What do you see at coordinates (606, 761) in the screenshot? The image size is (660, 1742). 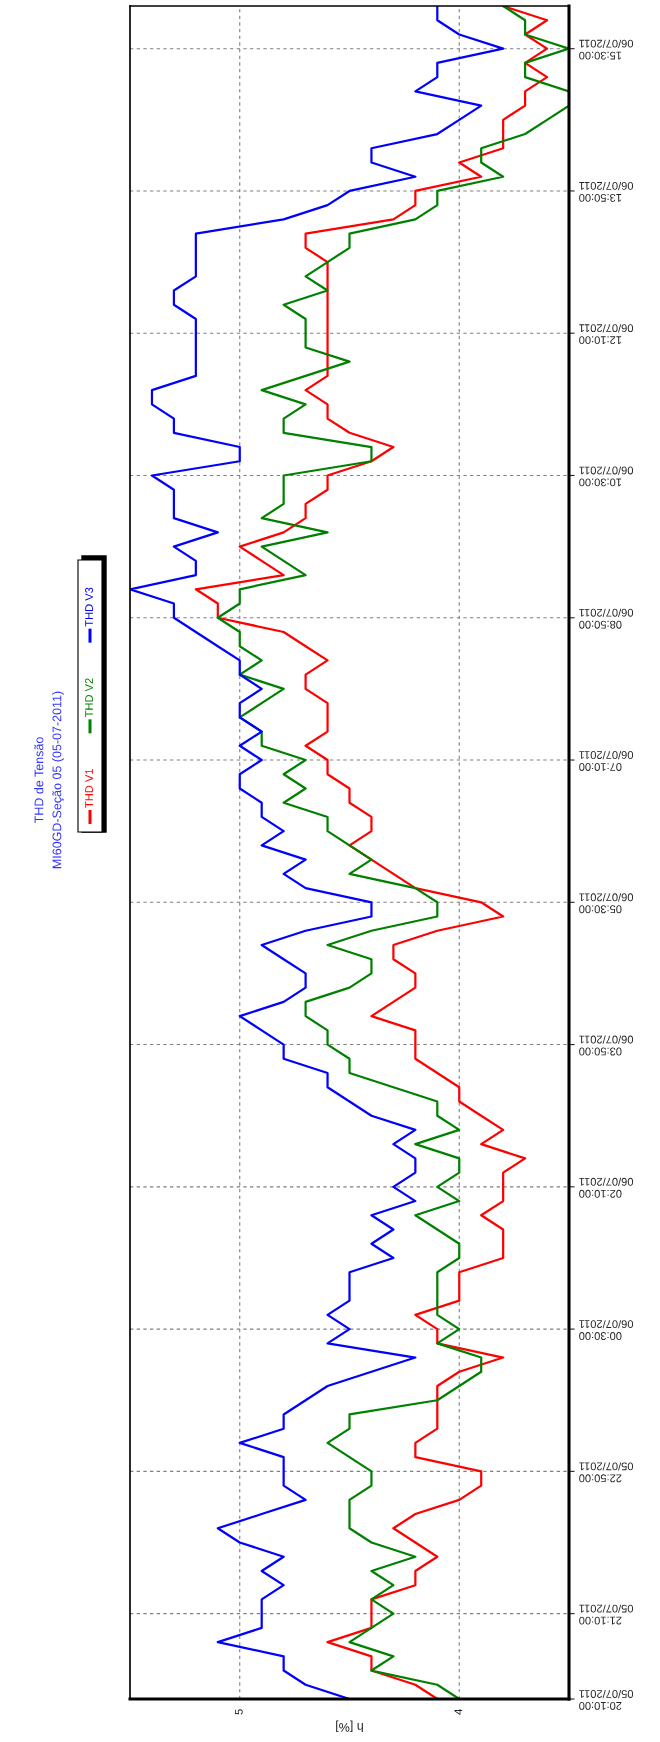 I see `y-tick-label: 07:10:00 06/07/2011` at bounding box center [606, 761].